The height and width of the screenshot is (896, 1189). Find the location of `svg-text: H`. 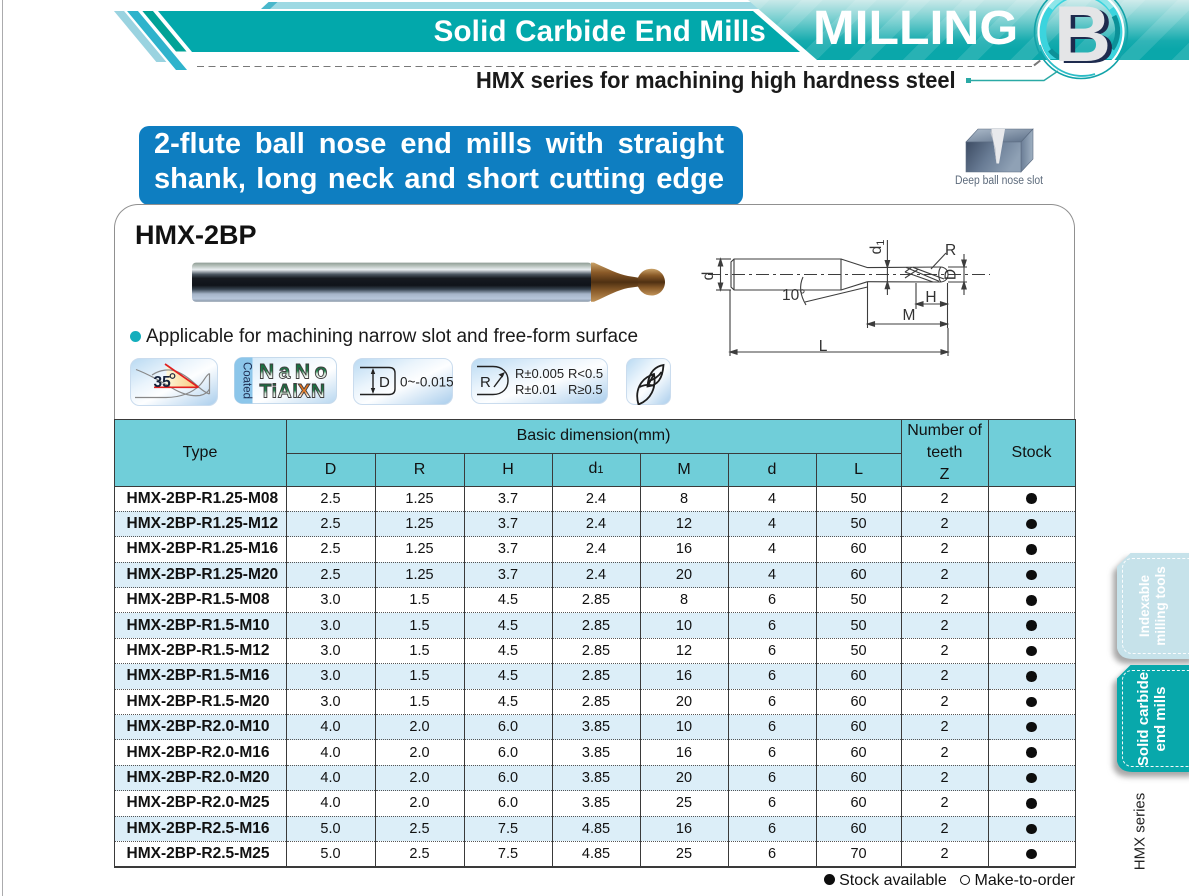

svg-text: H is located at coordinates (930, 297).